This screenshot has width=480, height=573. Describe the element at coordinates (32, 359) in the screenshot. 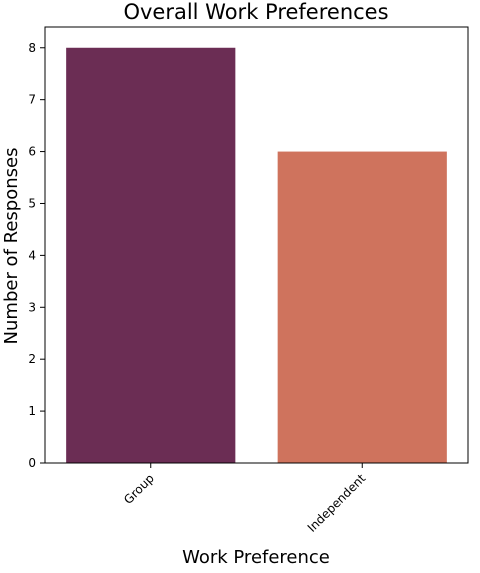

I see `y-tick-label: 2` at that location.